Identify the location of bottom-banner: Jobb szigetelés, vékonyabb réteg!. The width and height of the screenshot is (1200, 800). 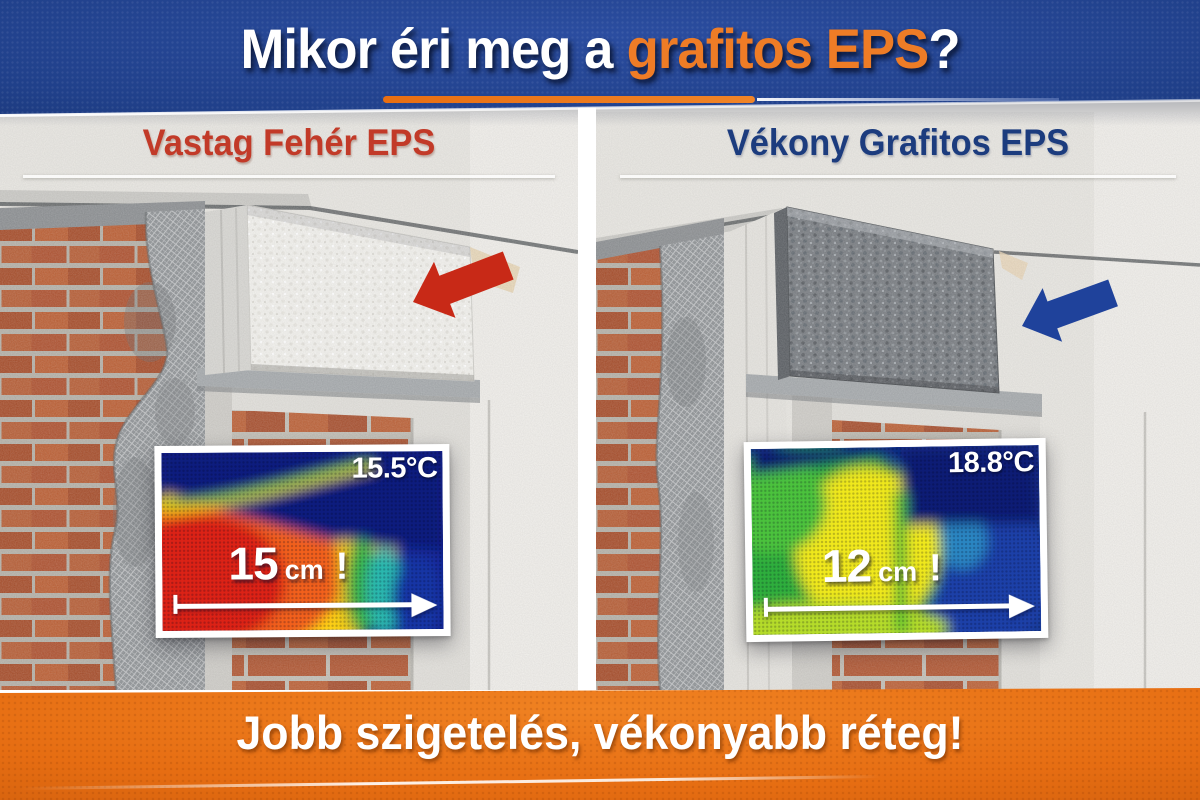
(600, 744).